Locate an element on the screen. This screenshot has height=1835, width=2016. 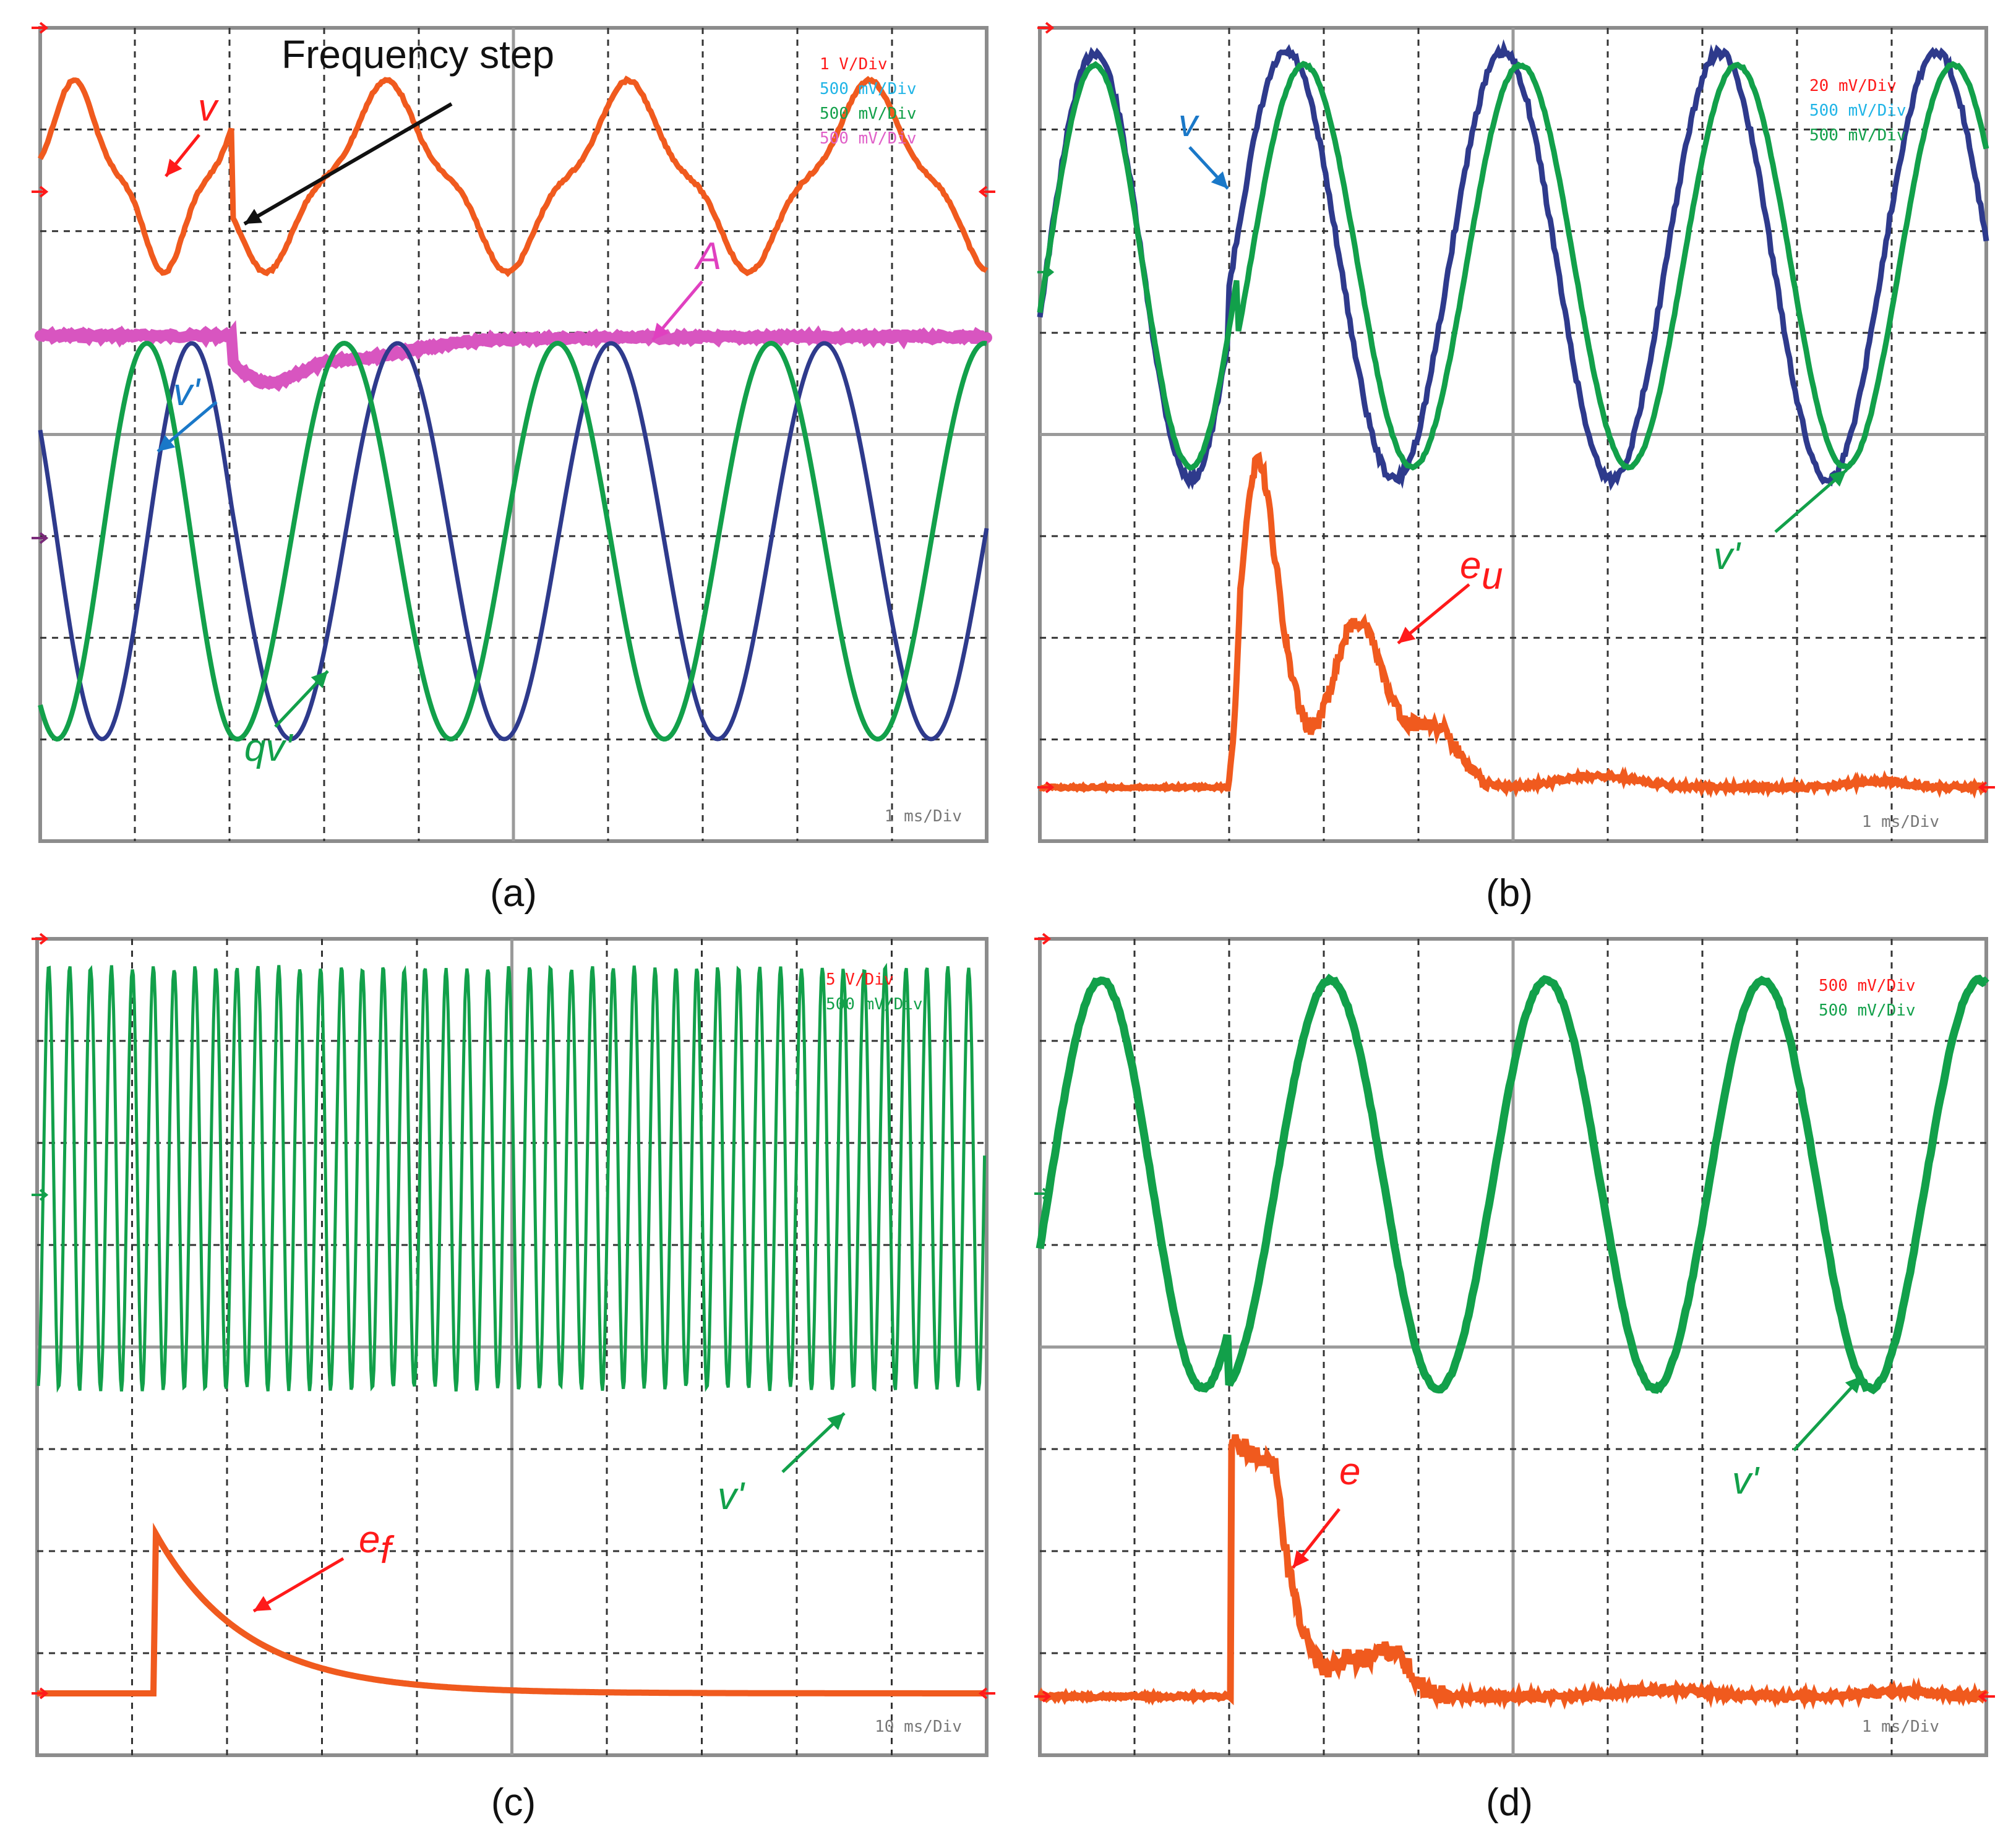
label-e: e is located at coordinates (1349, 1471).